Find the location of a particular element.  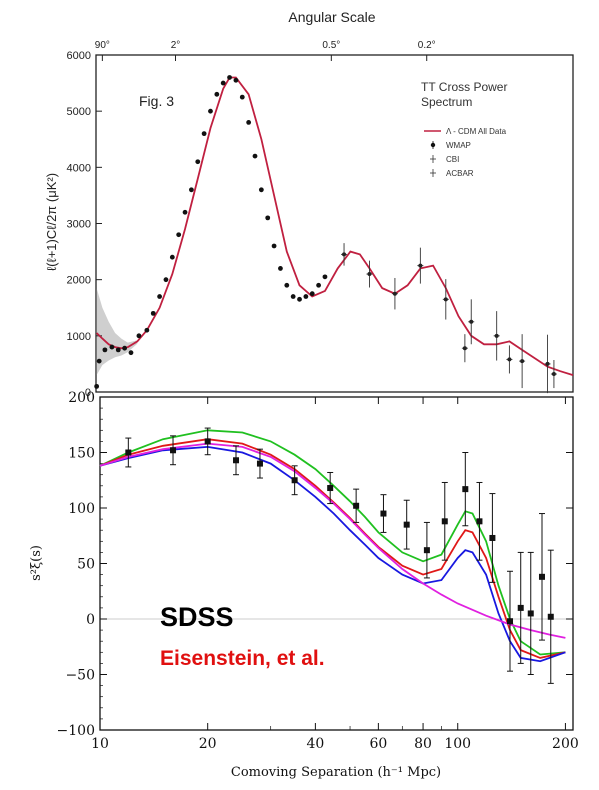

variance-band is located at coordinates (117, 332).